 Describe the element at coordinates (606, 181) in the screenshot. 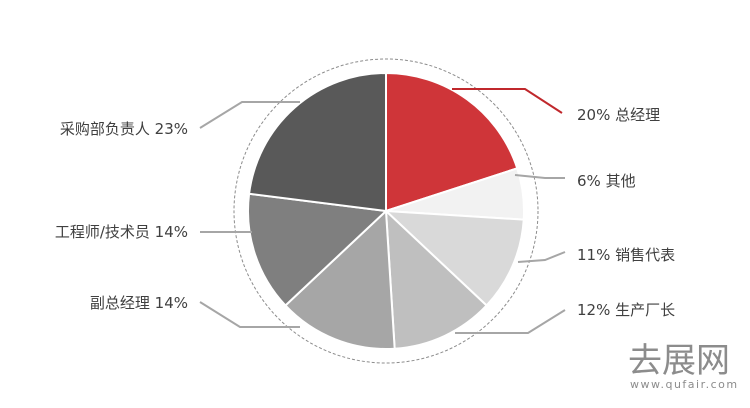

I see `slice-label-1: 6% 其他` at that location.